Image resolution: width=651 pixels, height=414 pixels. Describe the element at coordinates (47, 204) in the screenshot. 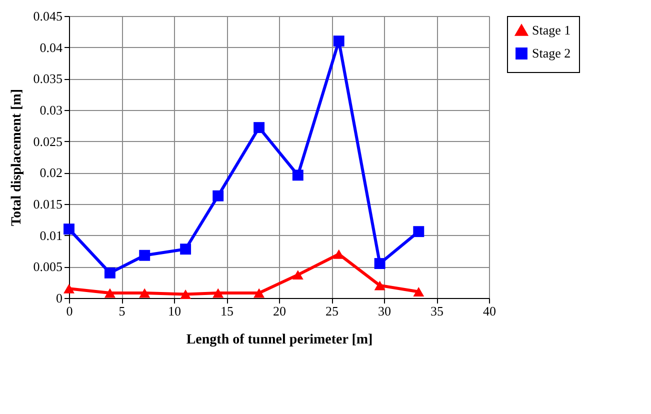

I see `y-tick-label: 0.015` at that location.